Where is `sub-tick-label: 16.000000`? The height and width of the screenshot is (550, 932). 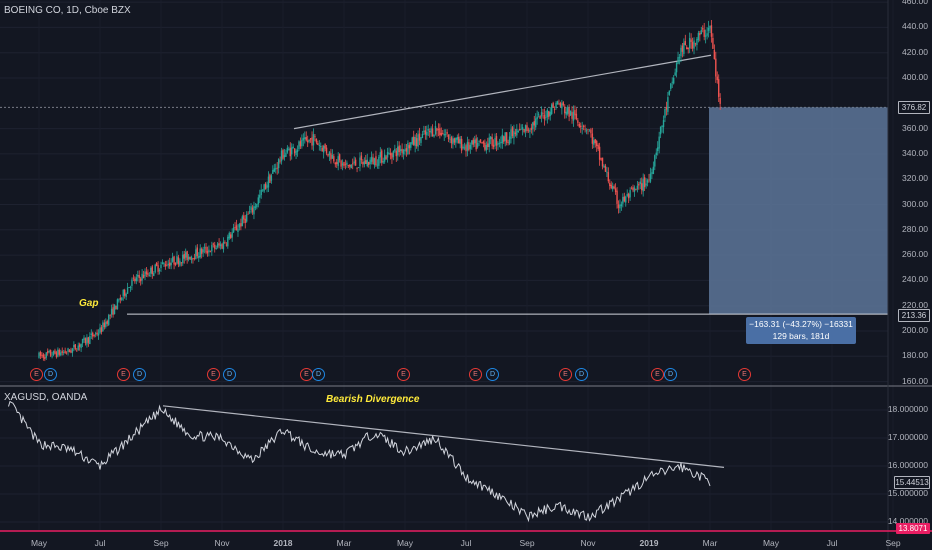
sub-tick-label: 16.000000 is located at coordinates (907, 465).